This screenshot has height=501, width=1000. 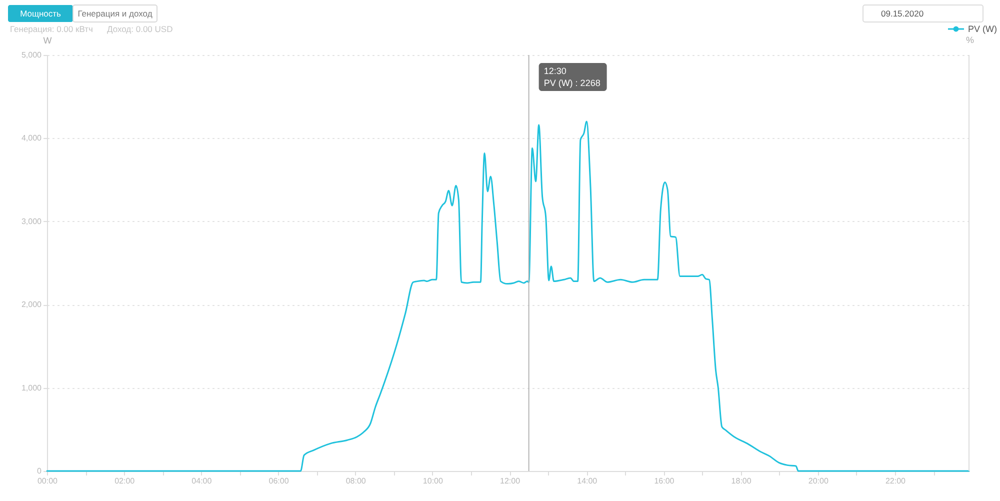 I want to click on x-tick-label: 04:00, so click(x=202, y=481).